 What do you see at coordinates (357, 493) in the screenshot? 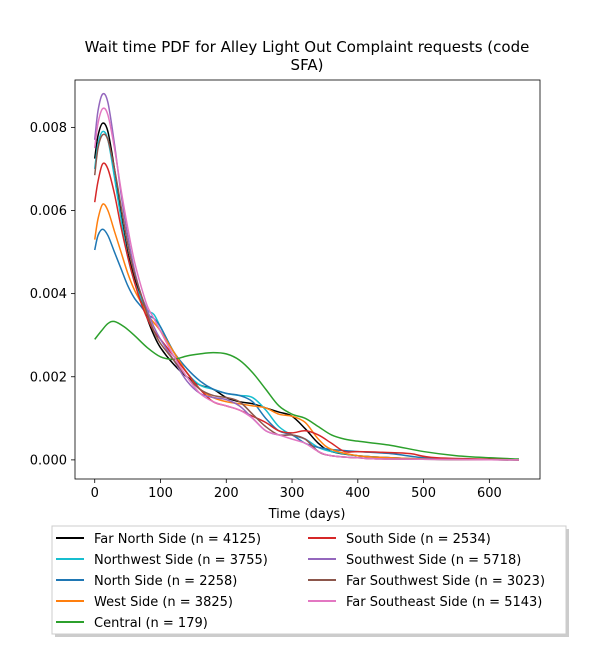
I see `x-tick-label: 400` at bounding box center [357, 493].